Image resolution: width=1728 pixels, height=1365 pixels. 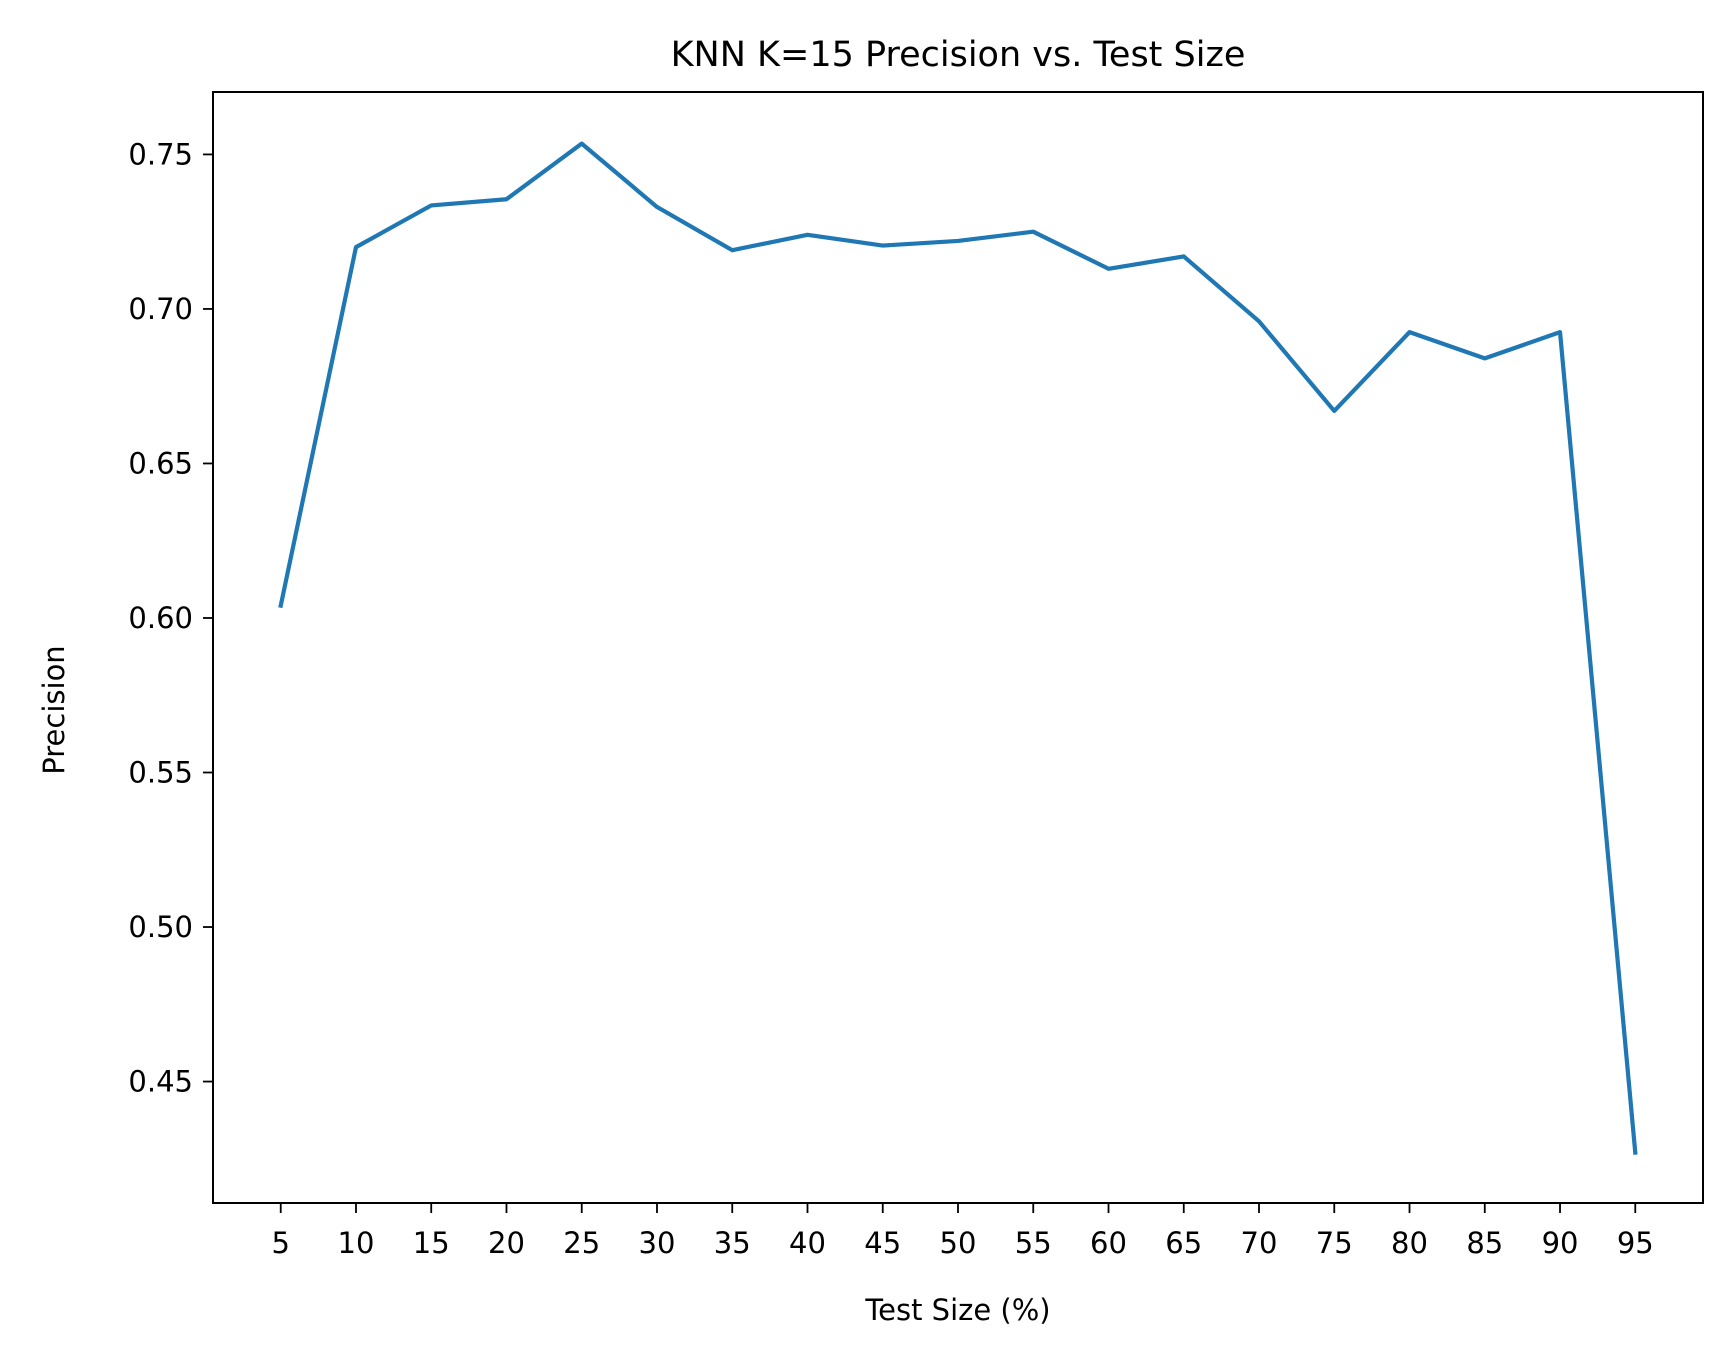 I want to click on x-tick-label-70: 70, so click(x=1259, y=1243).